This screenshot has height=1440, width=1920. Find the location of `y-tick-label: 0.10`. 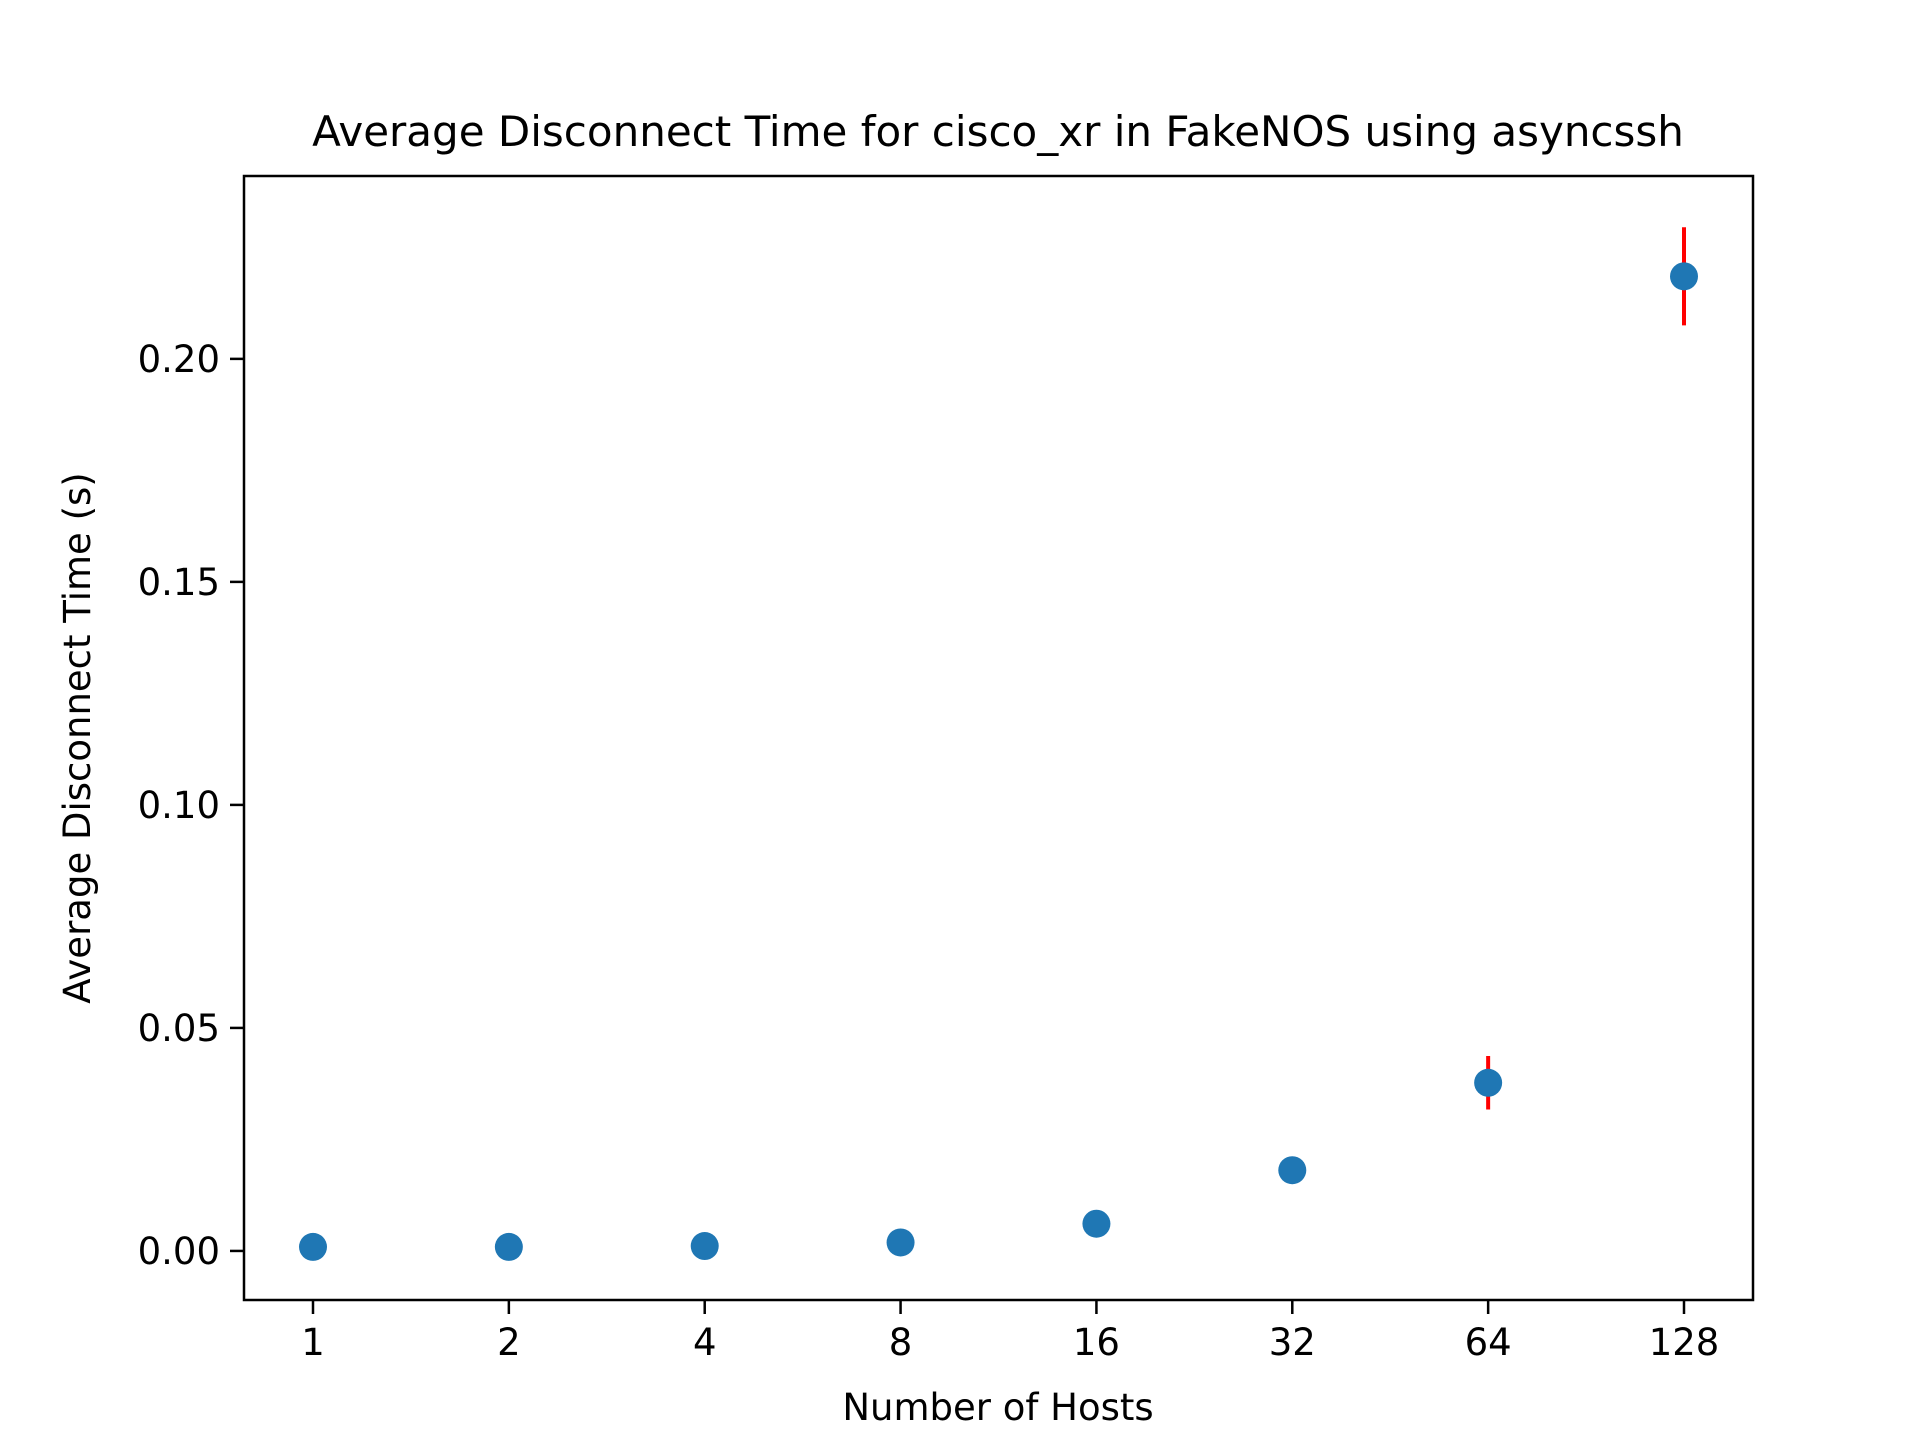

y-tick-label: 0.10 is located at coordinates (179, 805).